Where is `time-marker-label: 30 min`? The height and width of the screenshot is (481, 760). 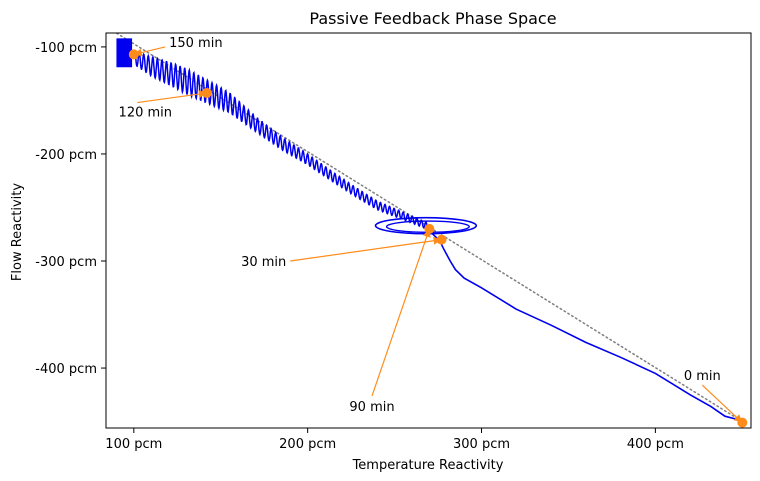
time-marker-label: 30 min is located at coordinates (263, 262).